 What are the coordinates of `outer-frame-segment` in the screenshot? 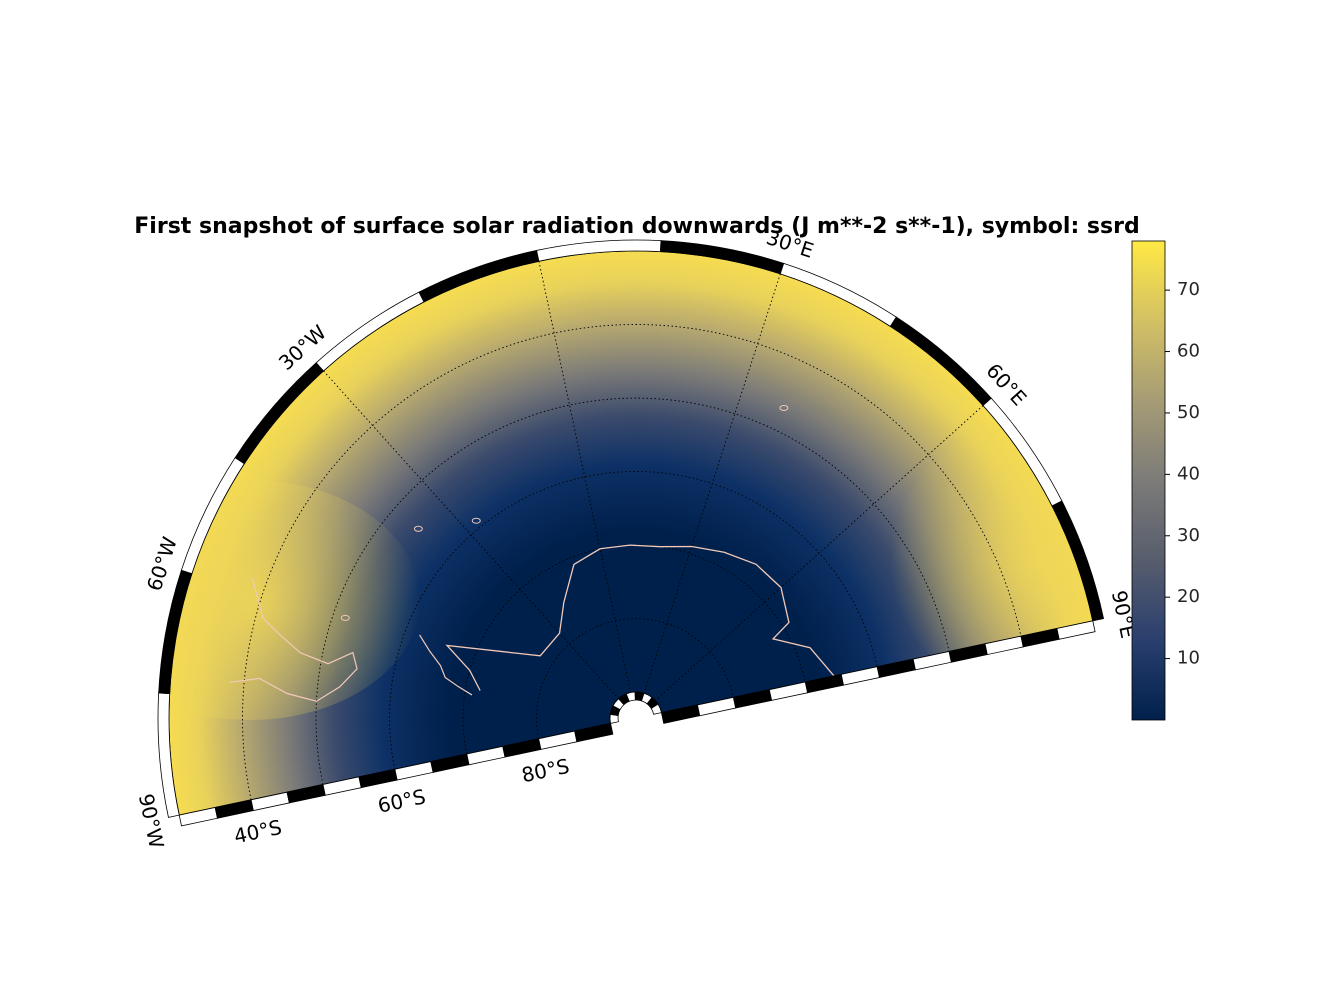 It's located at (1078, 561).